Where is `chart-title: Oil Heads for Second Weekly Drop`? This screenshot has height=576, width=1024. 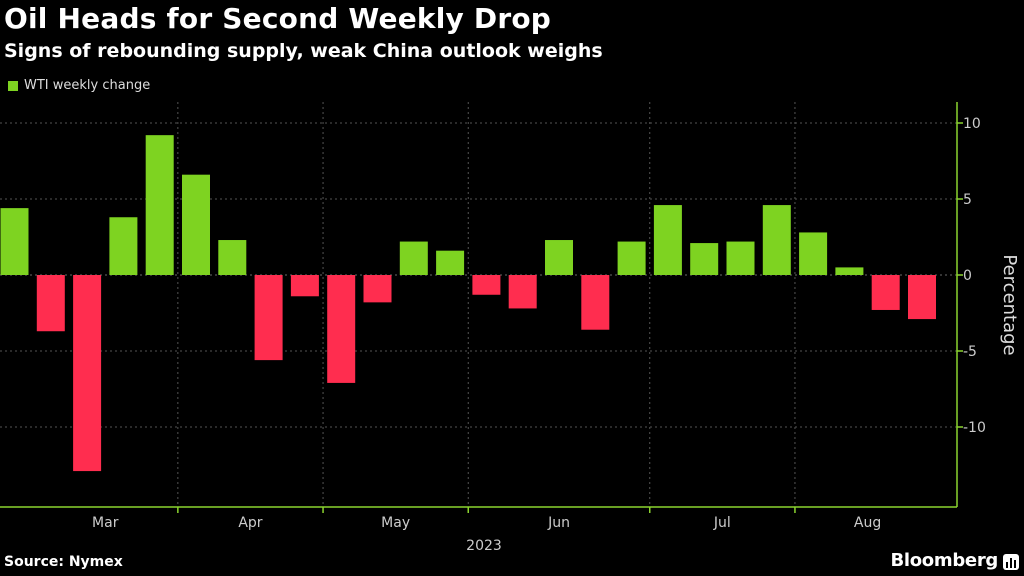
chart-title: Oil Heads for Second Weekly Drop is located at coordinates (278, 18).